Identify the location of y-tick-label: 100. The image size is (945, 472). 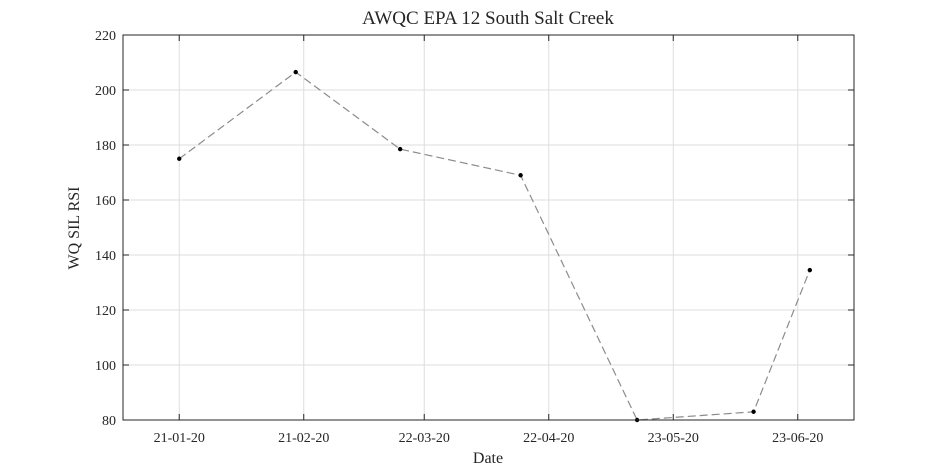
(105, 366).